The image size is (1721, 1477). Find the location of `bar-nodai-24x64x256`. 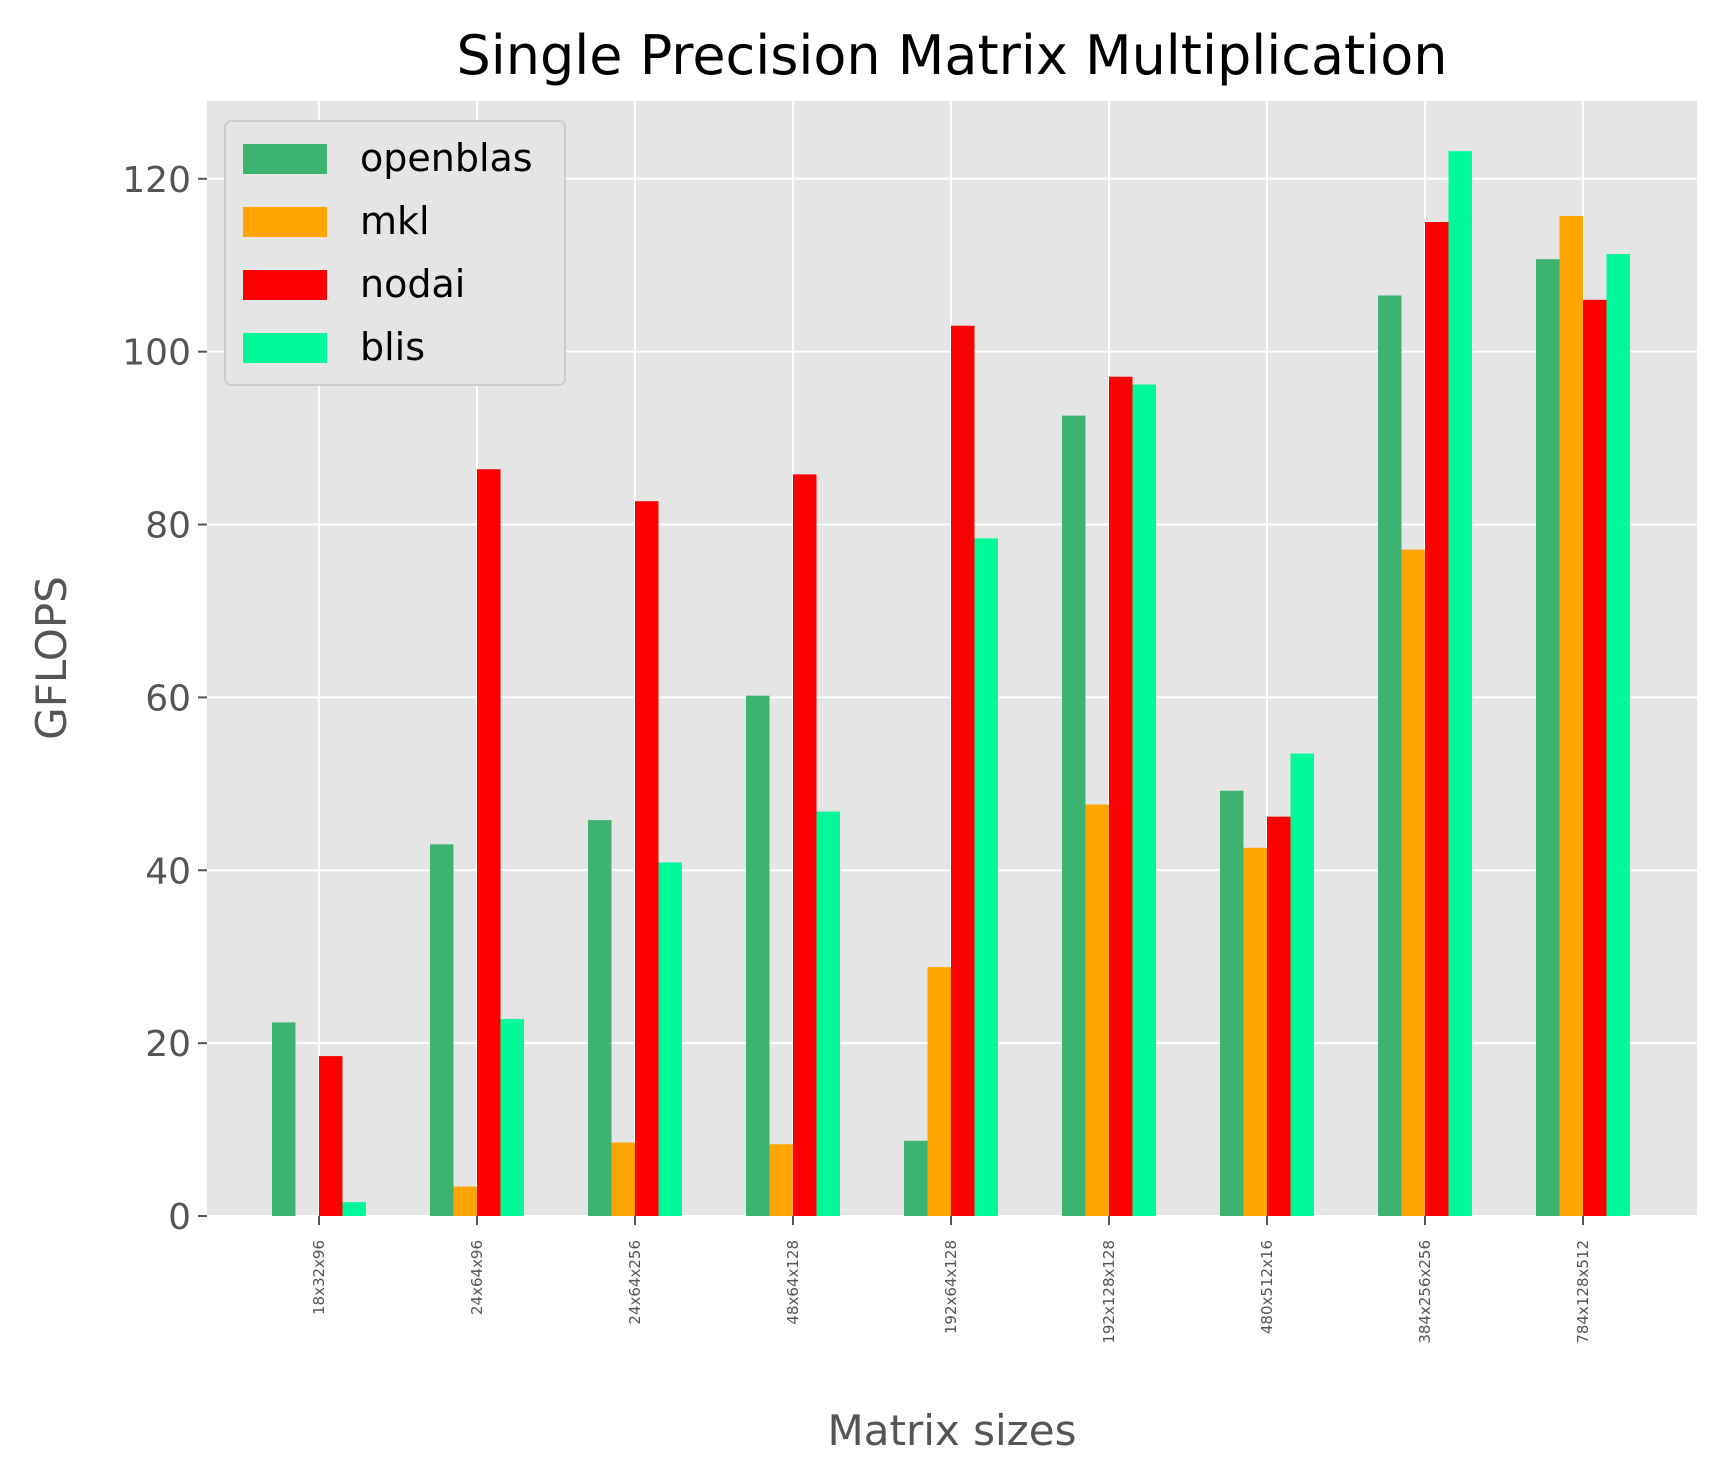

bar-nodai-24x64x256 is located at coordinates (647, 858).